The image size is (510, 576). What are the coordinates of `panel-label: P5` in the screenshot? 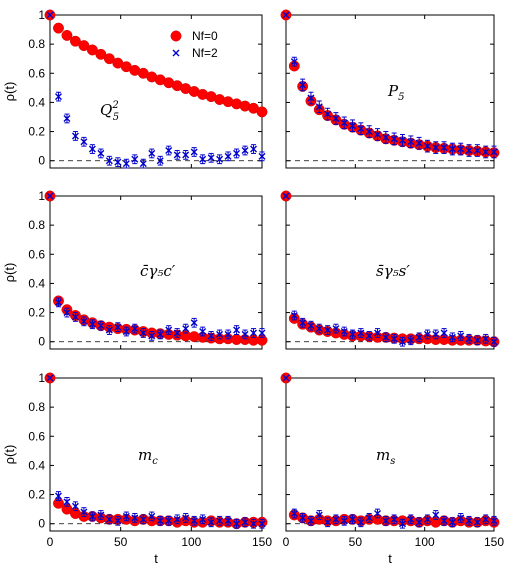 It's located at (395, 92).